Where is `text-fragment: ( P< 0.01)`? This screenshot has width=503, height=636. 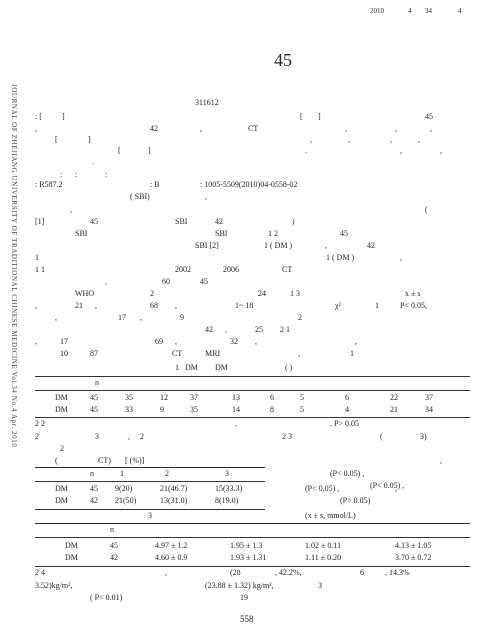 text-fragment: ( P< 0.01) is located at coordinates (106, 597).